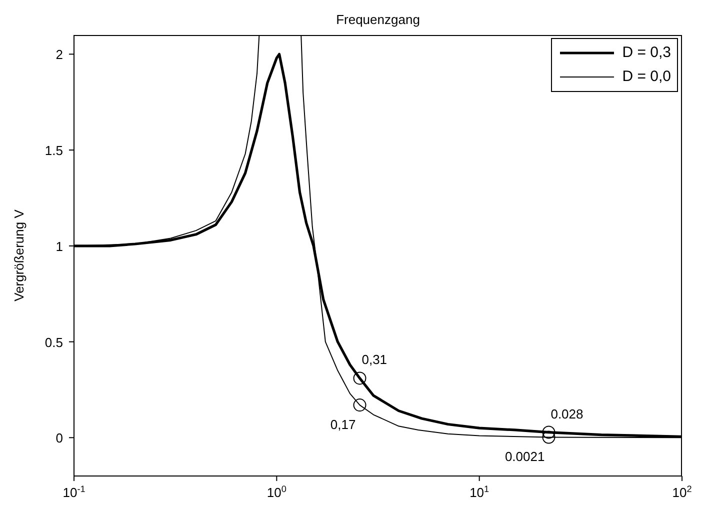 This screenshot has height=512, width=704. Describe the element at coordinates (682, 492) in the screenshot. I see `x-tick-label: 10$^{2}$` at that location.